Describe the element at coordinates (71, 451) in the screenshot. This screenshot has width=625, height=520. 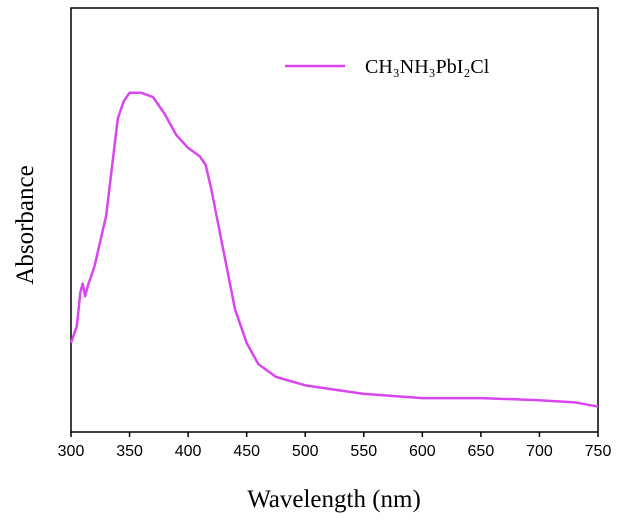
I see `x-tick-label: 300` at that location.